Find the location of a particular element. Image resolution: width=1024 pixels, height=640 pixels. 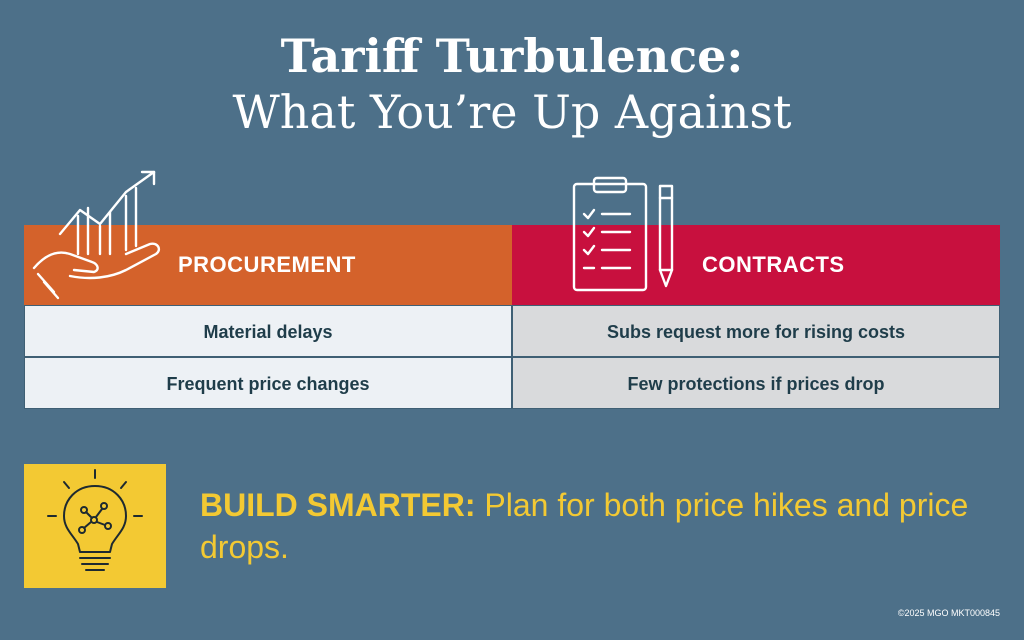

contracts-header: CONTRACTS is located at coordinates (756, 265).